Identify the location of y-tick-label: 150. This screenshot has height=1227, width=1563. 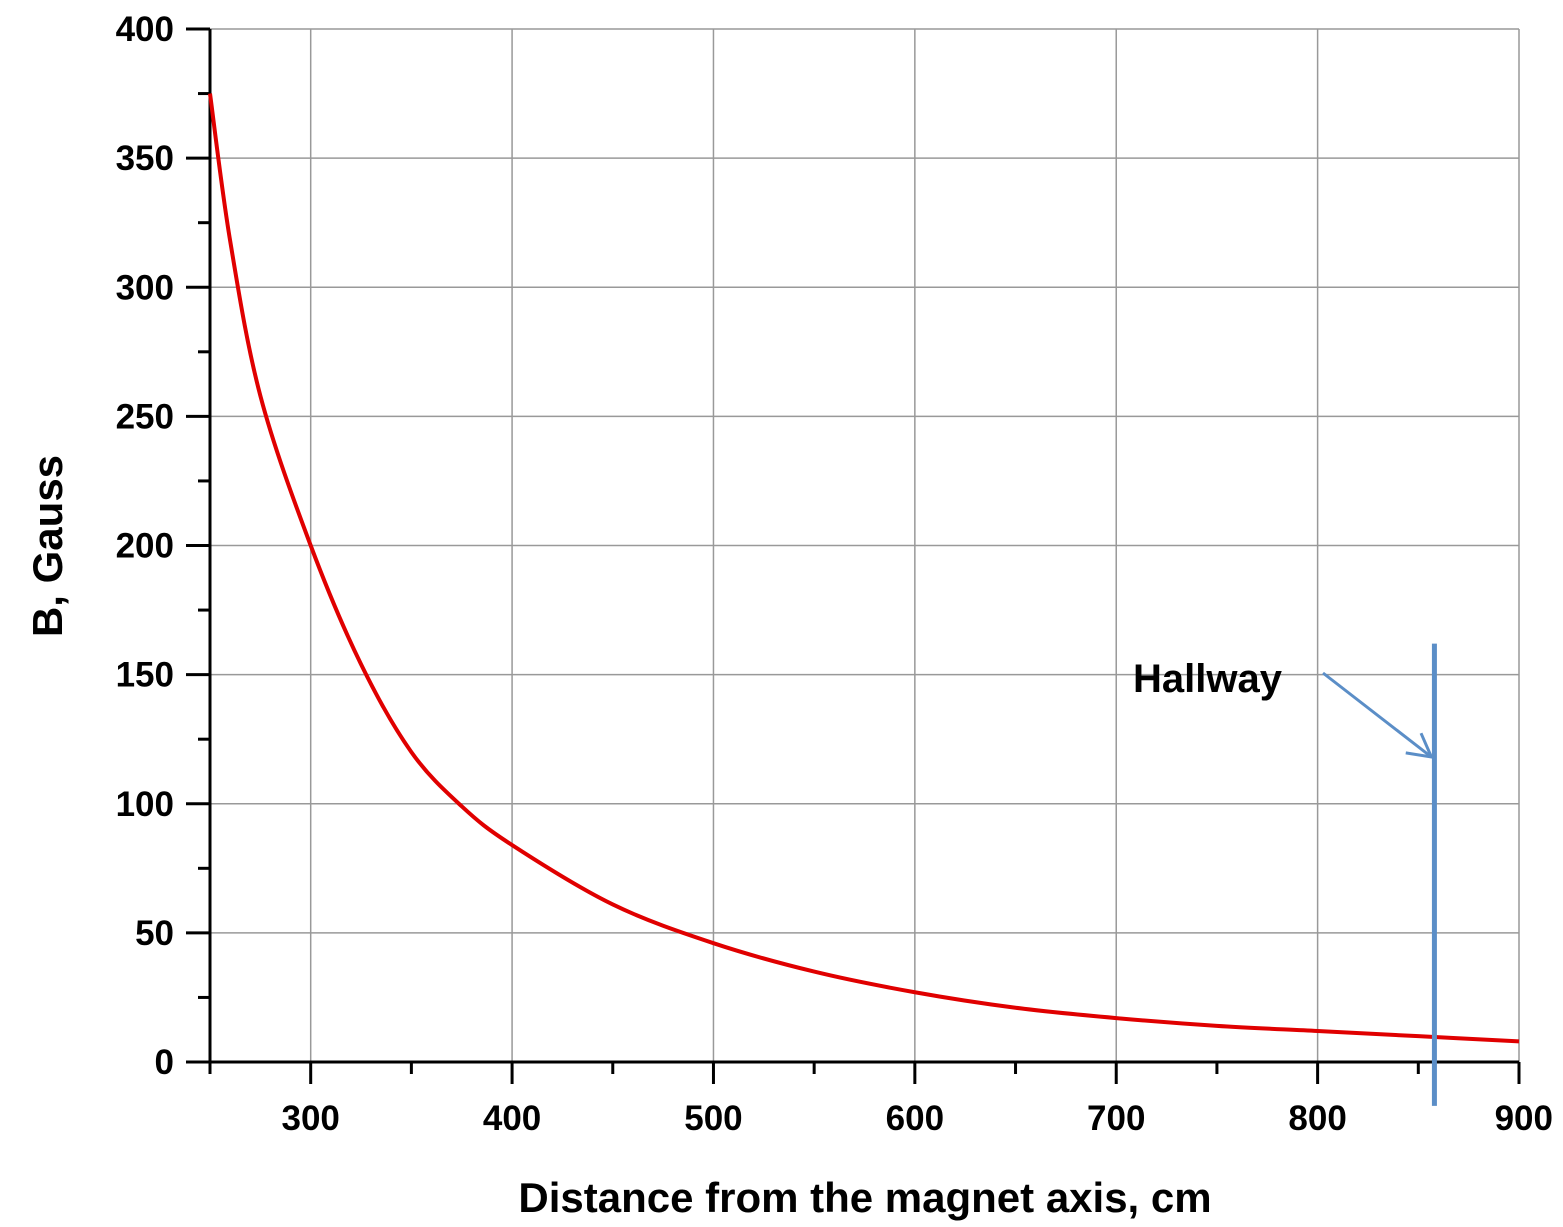
(145, 675).